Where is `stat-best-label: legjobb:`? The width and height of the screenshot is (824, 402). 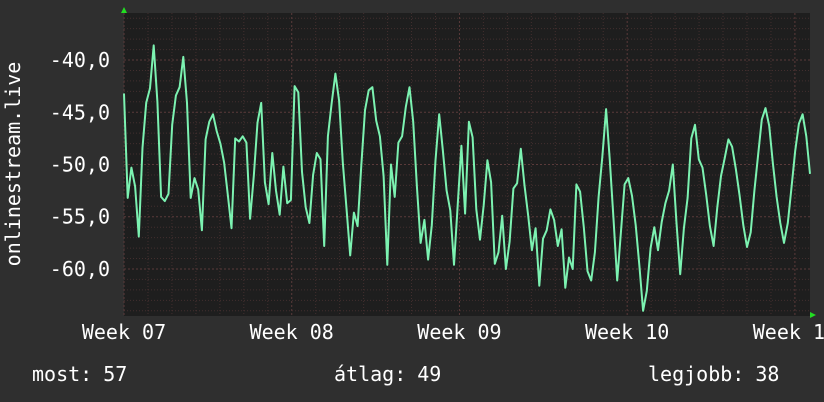
stat-best-label: legjobb: is located at coordinates (696, 374).